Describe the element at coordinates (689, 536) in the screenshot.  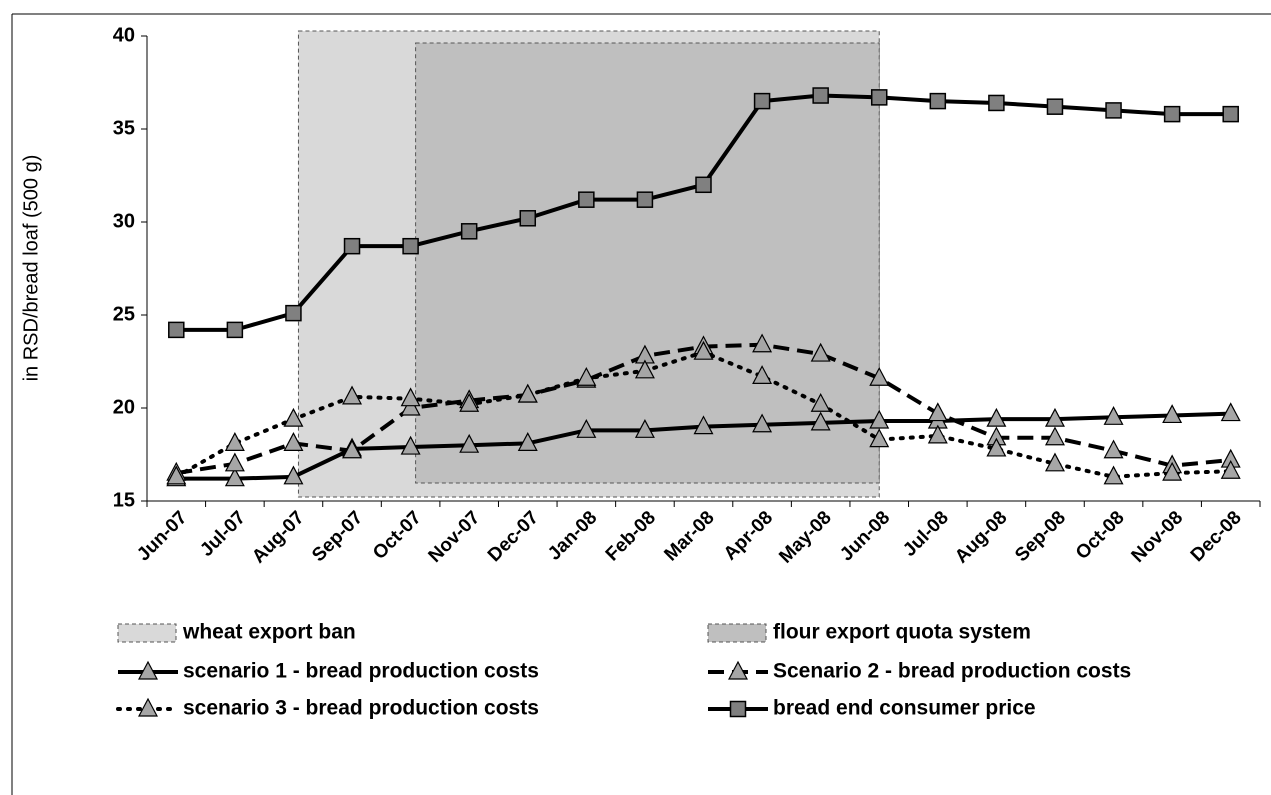
I see `x-tick-label: Mar-08` at that location.